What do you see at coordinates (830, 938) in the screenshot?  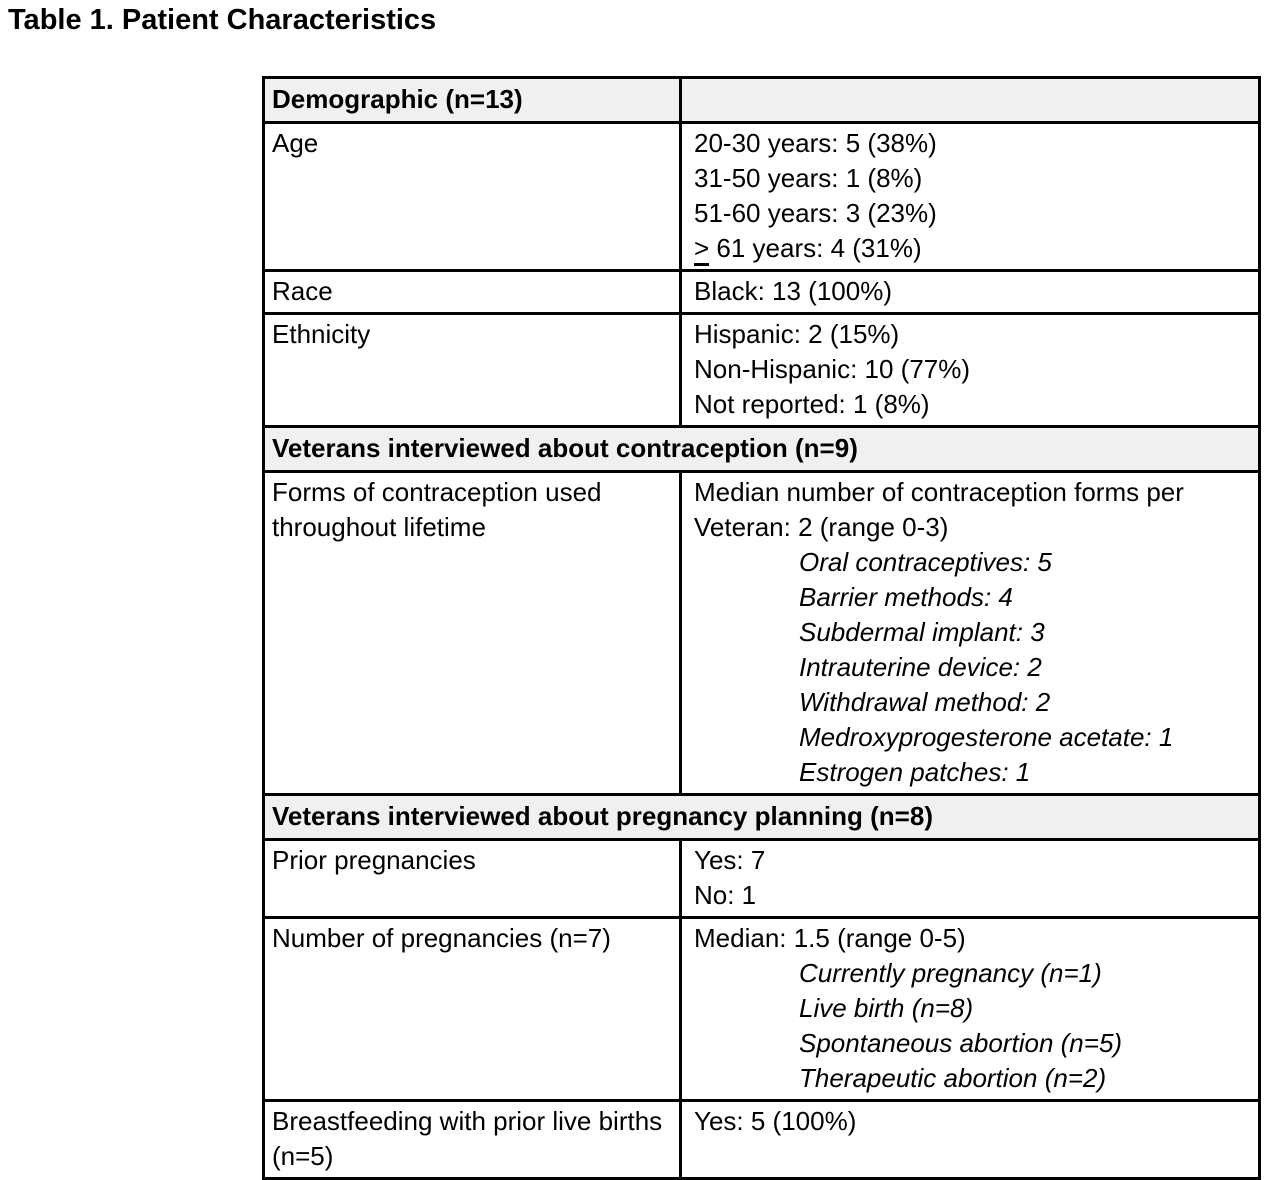 I see `value-line: Median: 1.5 (range 0-5)` at bounding box center [830, 938].